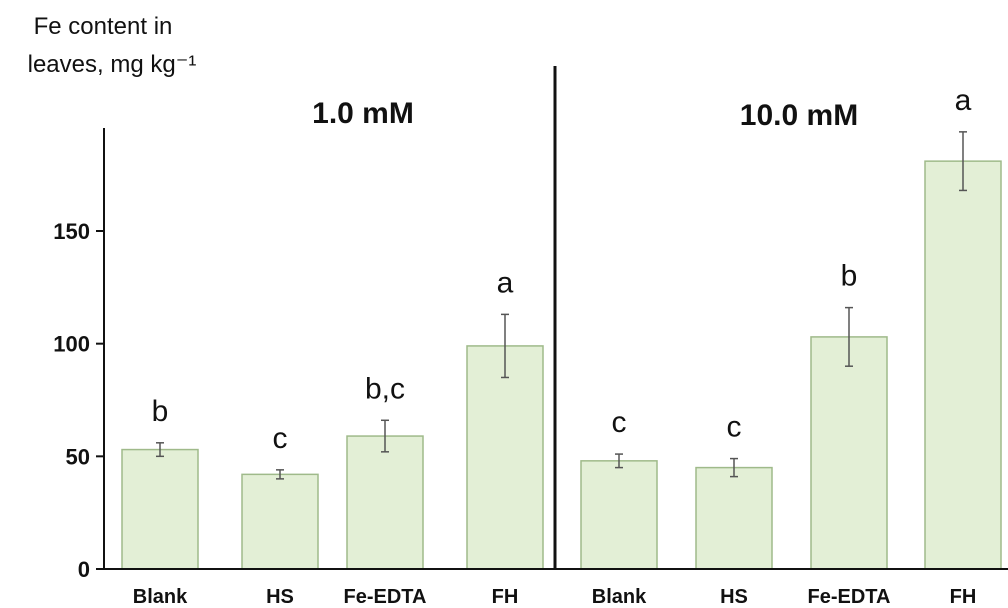 Image resolution: width=1008 pixels, height=608 pixels. Describe the element at coordinates (112, 64) in the screenshot. I see `y-axis-label-line-2: leaves, mg kg⁻¹` at that location.